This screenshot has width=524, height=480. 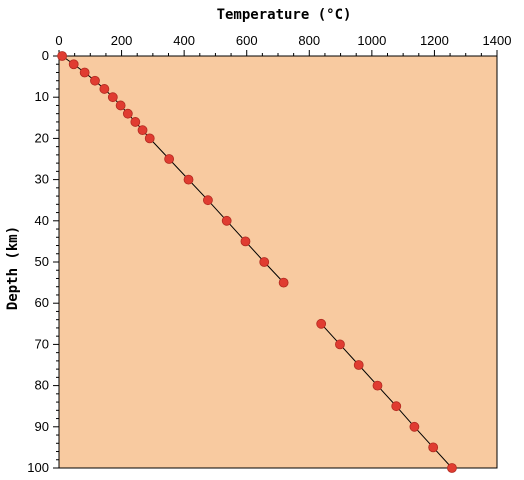 I want to click on y-tick-label: 10, so click(x=42, y=96).